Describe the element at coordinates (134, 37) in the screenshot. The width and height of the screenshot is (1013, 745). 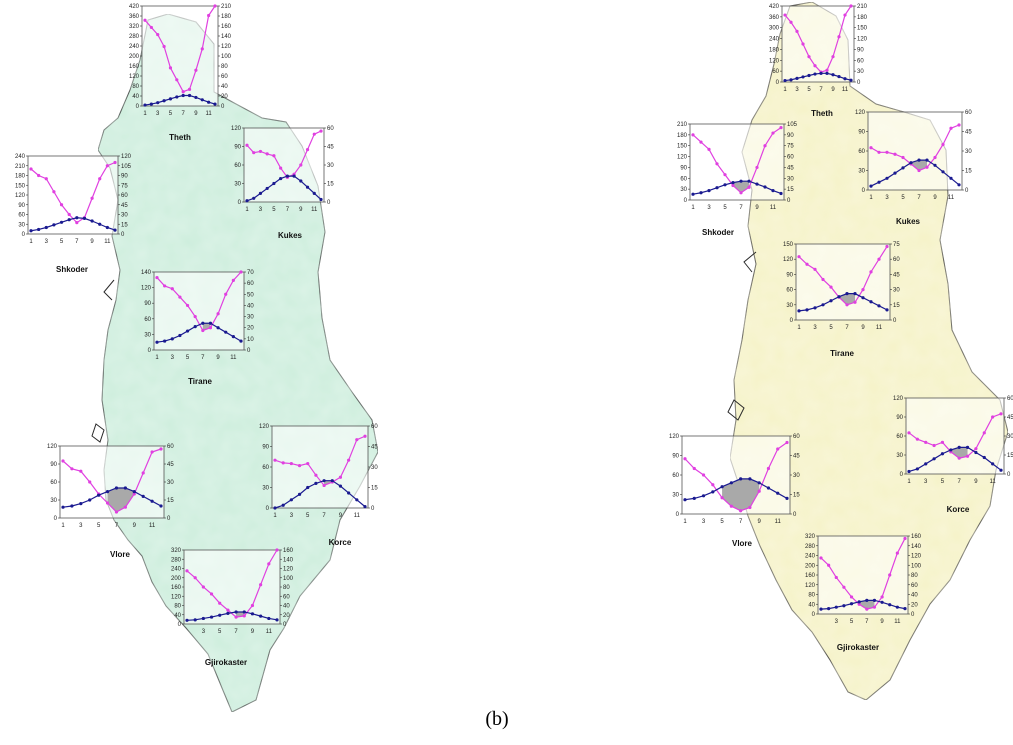
I see `left-tick-label: 280` at that location.